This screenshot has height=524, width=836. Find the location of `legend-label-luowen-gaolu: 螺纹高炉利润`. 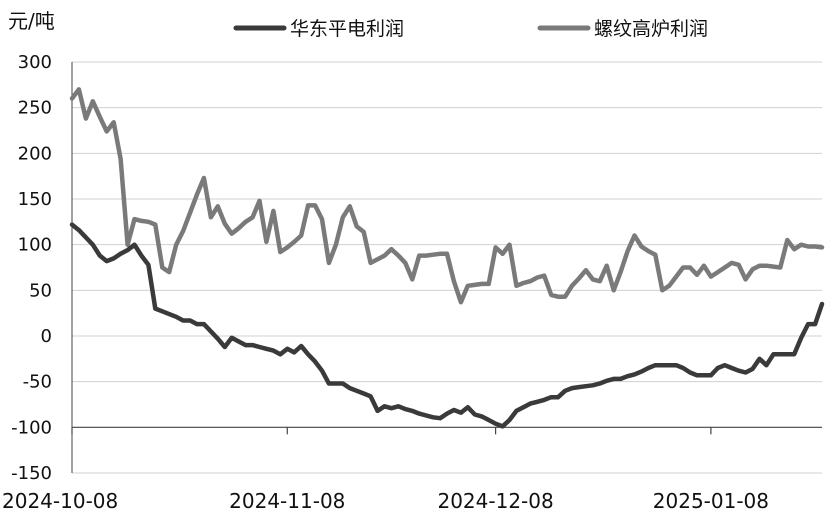

legend-label-luowen-gaolu: 螺纹高炉利润 is located at coordinates (651, 29).